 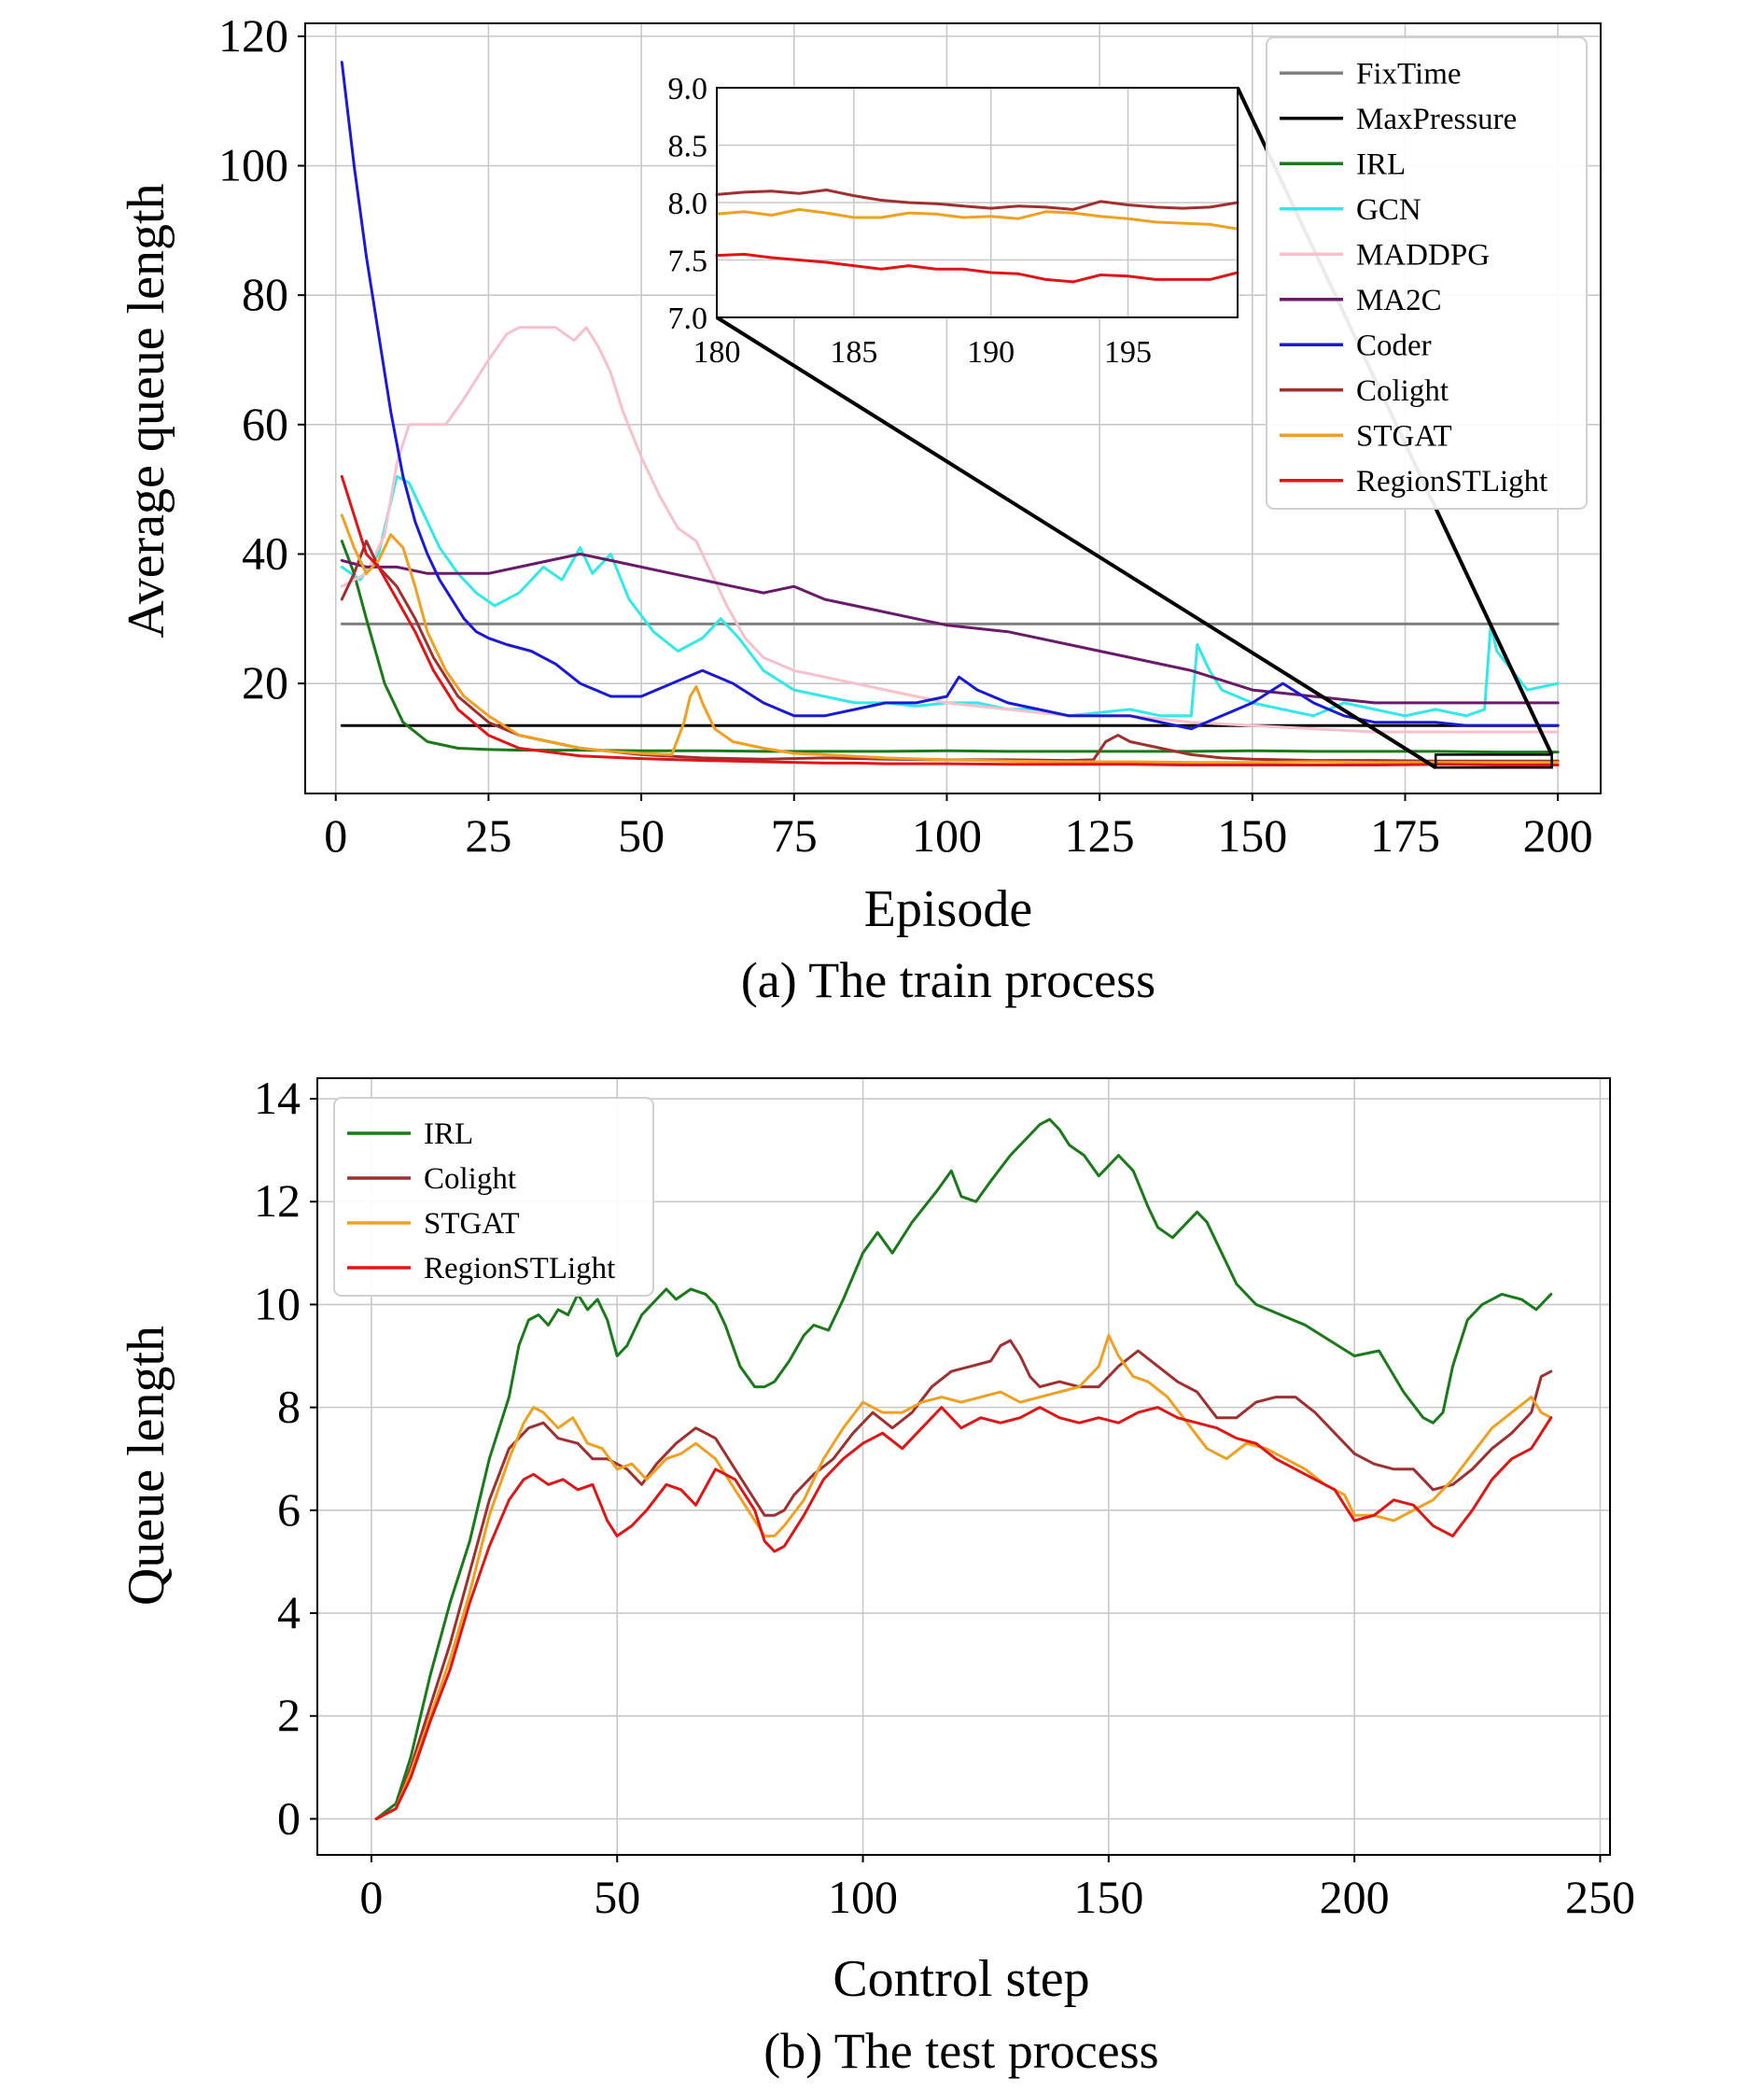 I want to click on train-y-axis-label: Average queue length, so click(x=146, y=410).